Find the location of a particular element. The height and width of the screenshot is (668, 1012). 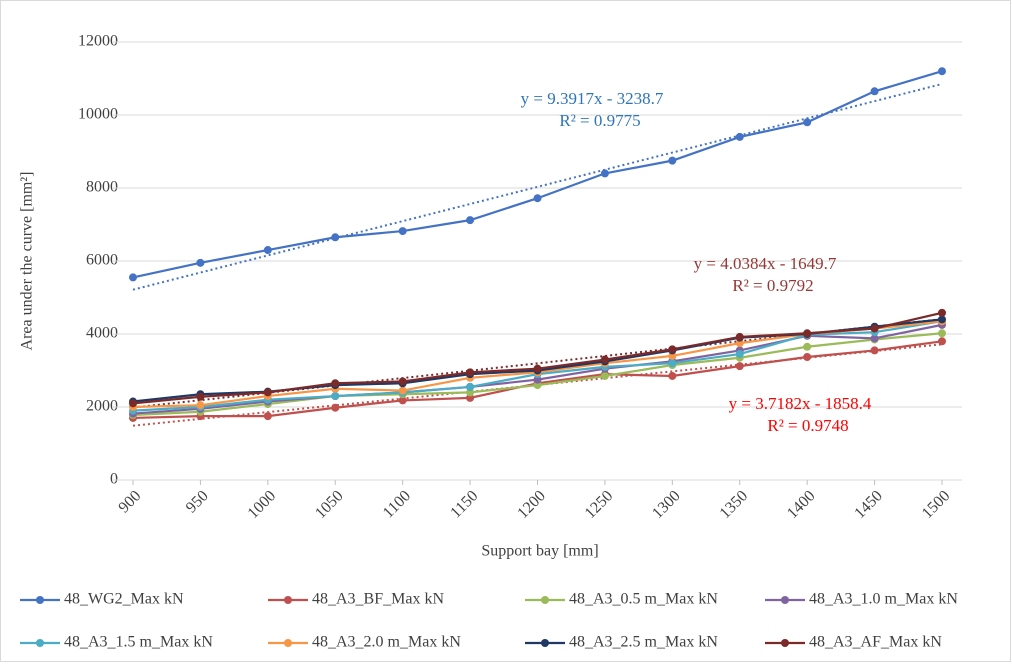

legend-label: 48_A3_BF_Max kN is located at coordinates (378, 599).